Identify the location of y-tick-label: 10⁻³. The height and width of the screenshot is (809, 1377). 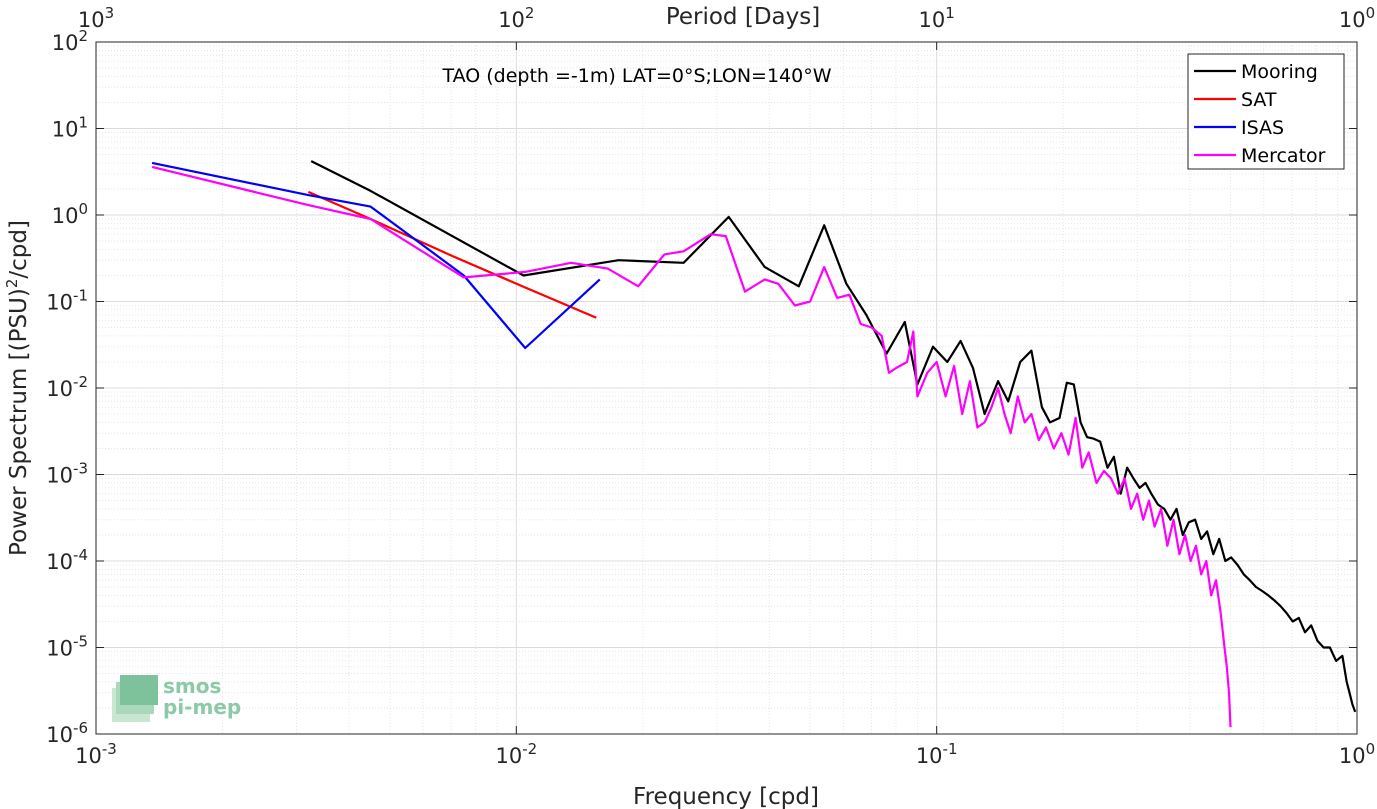
(67, 474).